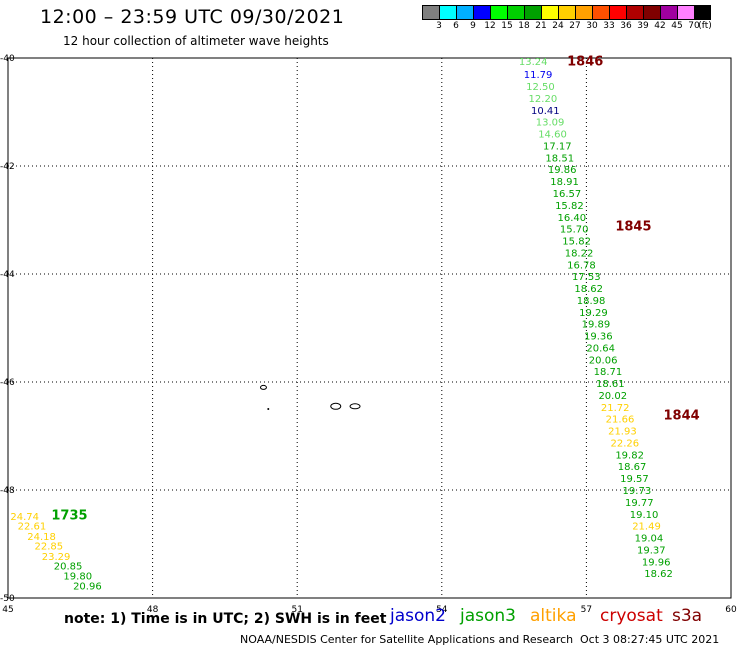  I want to click on swh-value: 22.26, so click(625, 443).